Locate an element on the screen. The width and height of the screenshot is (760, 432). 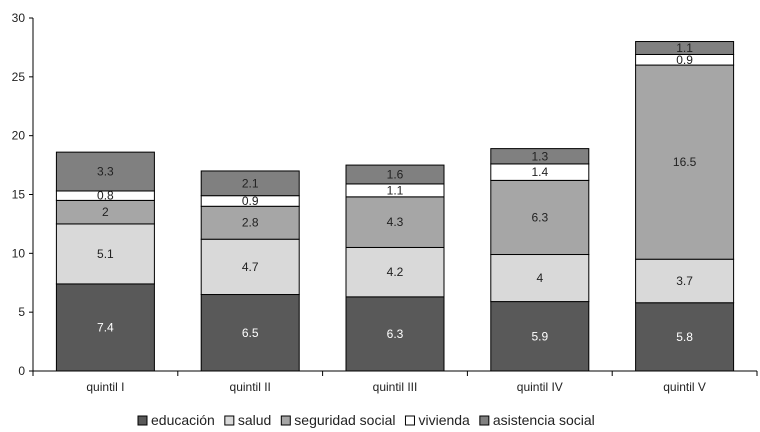
legend-entry: vivienda is located at coordinates (444, 420).